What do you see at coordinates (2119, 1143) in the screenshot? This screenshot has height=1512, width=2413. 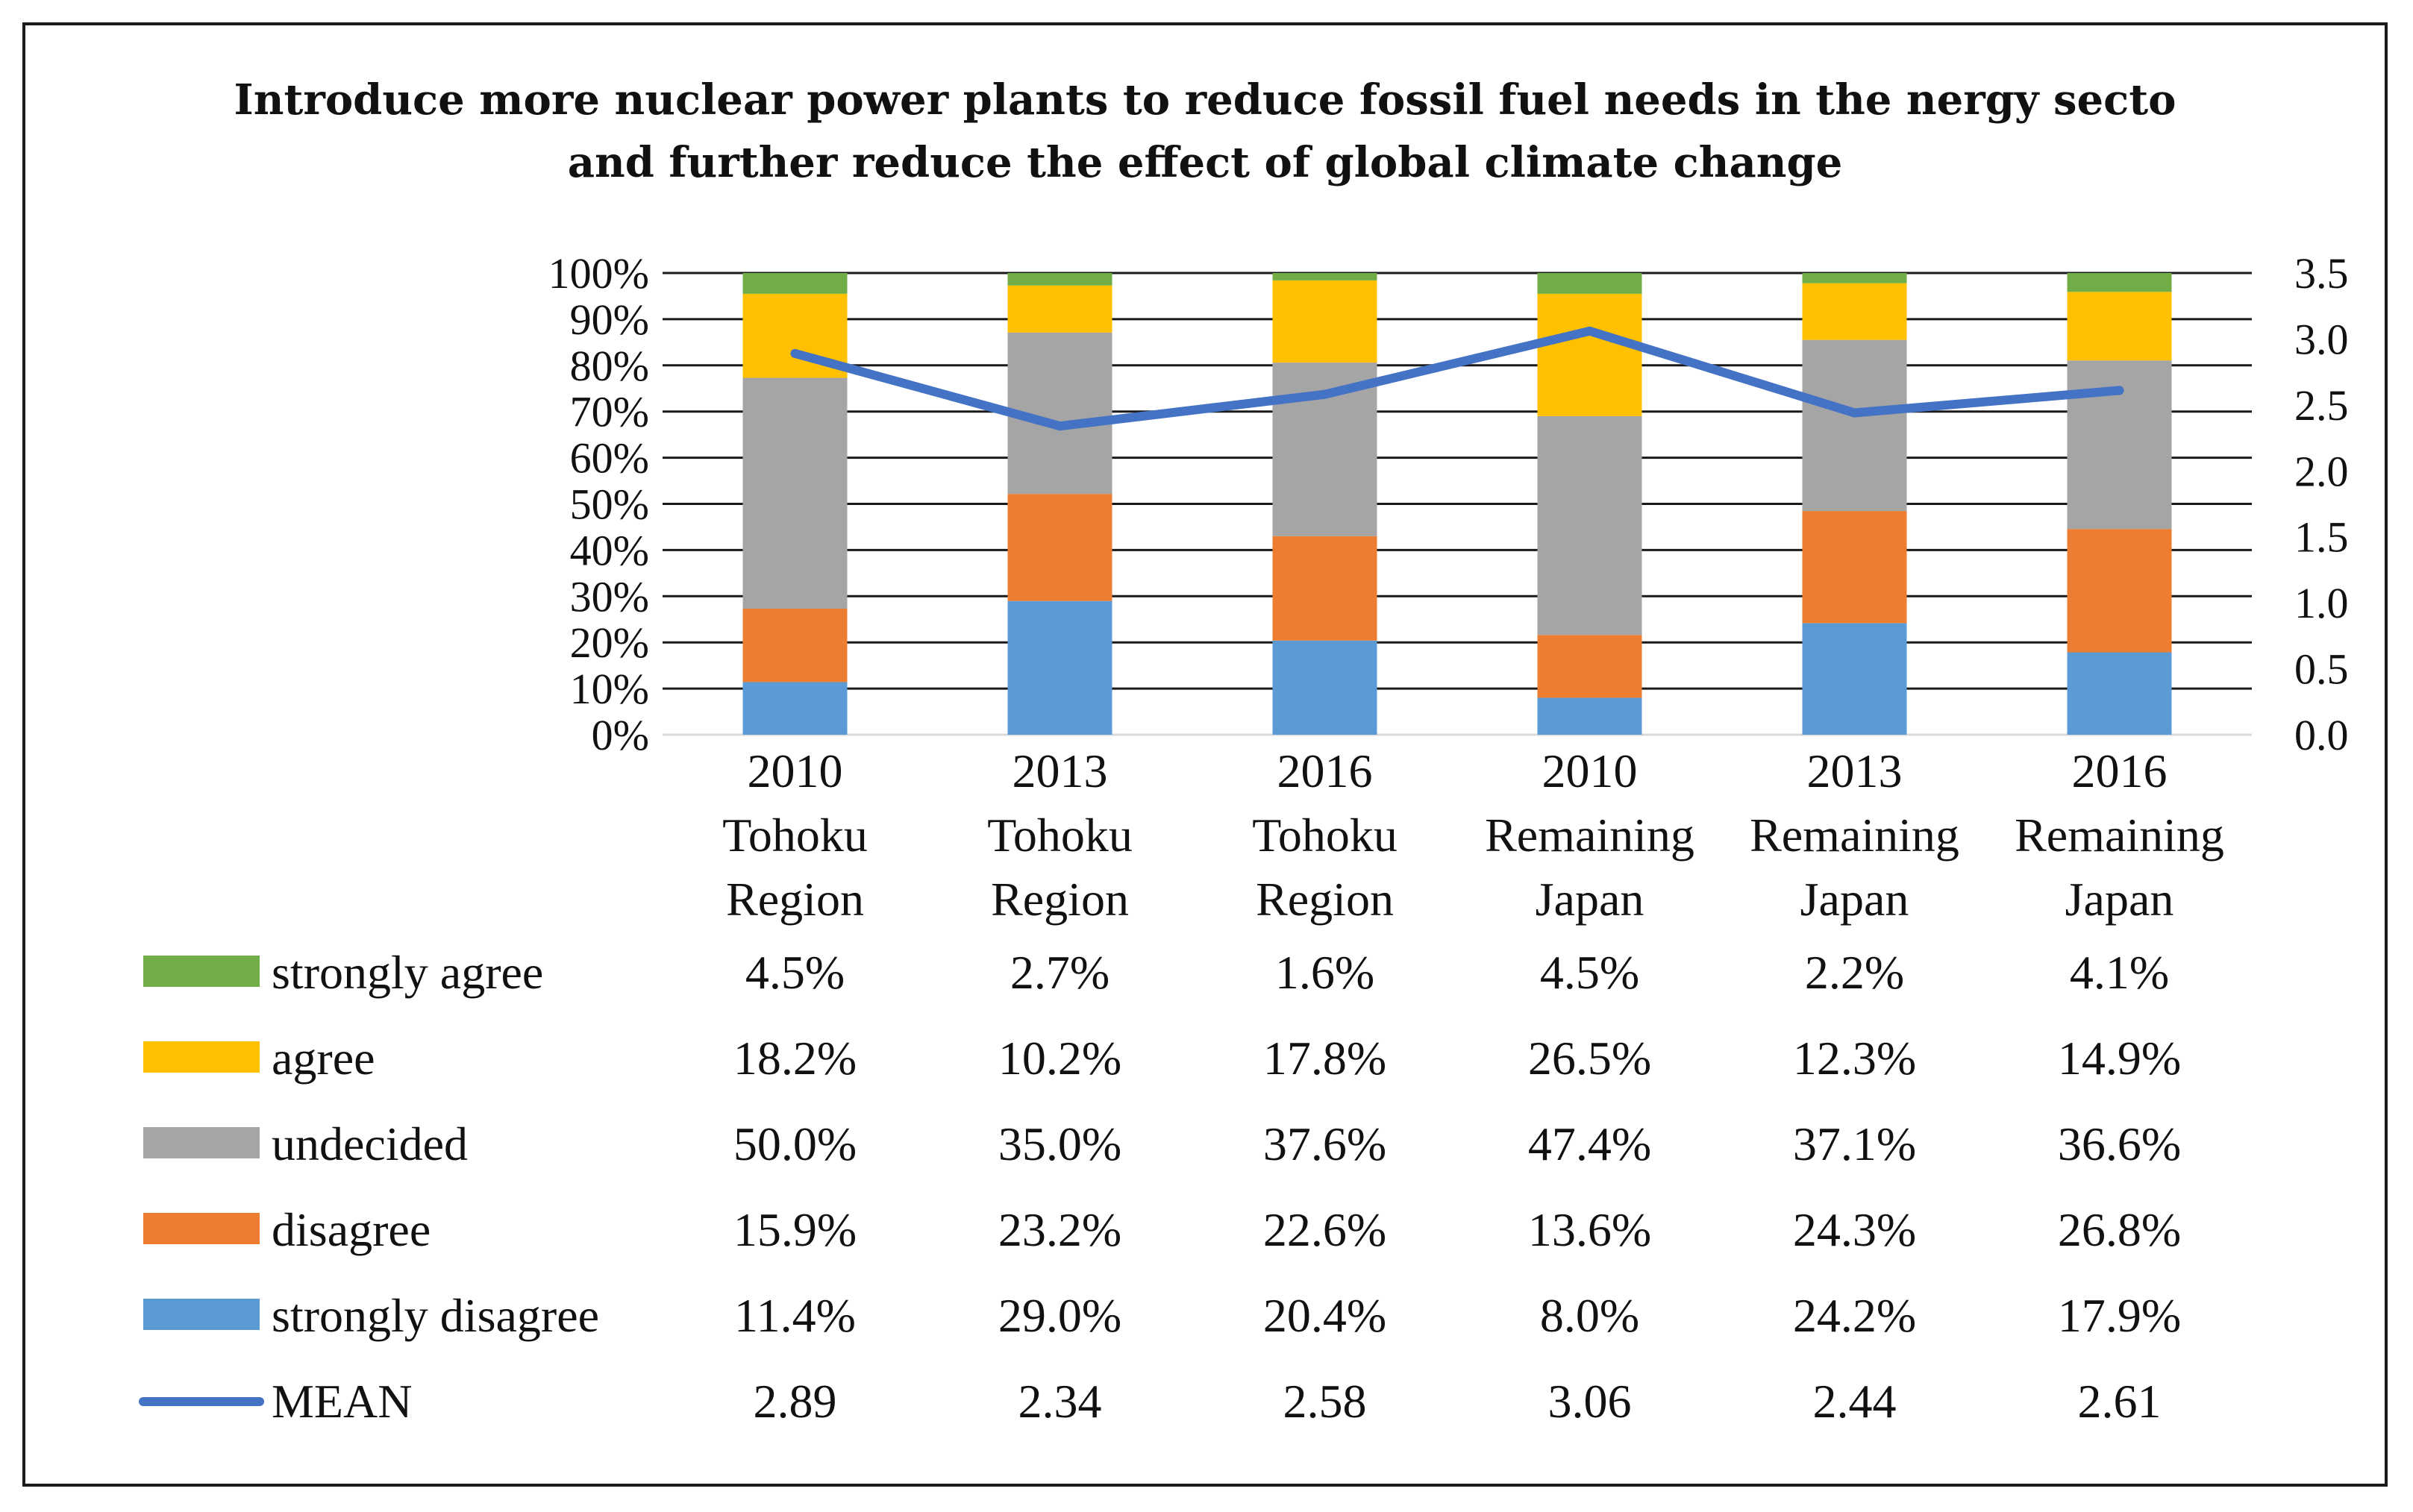 I see `data-table-cell: 36.6%` at bounding box center [2119, 1143].